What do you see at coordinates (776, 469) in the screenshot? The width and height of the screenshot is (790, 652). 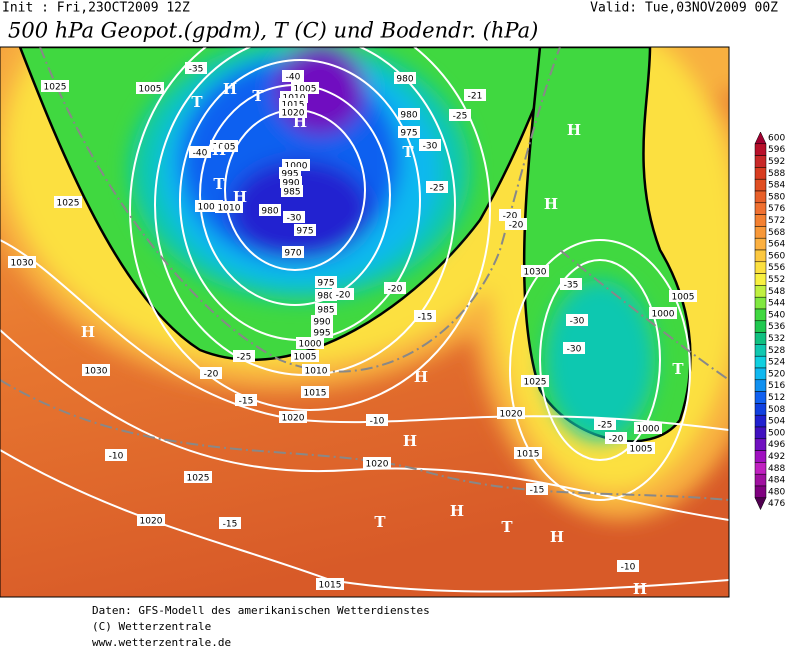 I see `colorbar-label: 488` at bounding box center [776, 469].